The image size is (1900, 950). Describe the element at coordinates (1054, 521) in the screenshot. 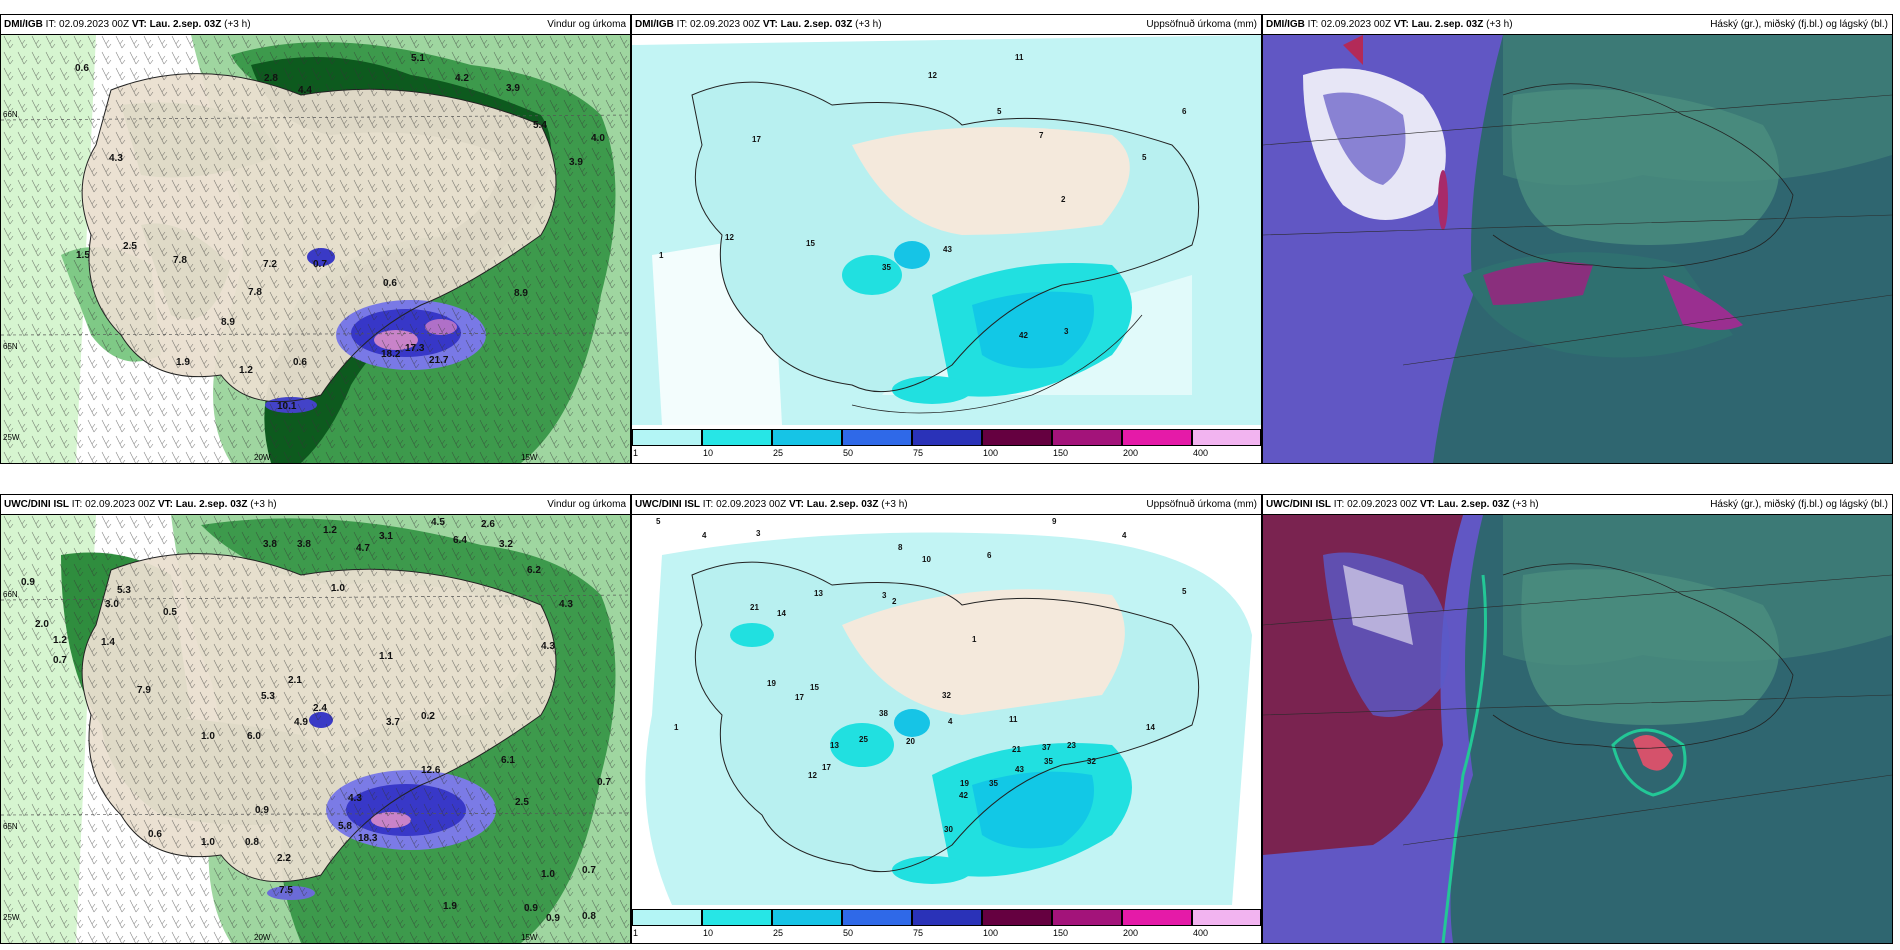

I see `map-label: 9` at that location.